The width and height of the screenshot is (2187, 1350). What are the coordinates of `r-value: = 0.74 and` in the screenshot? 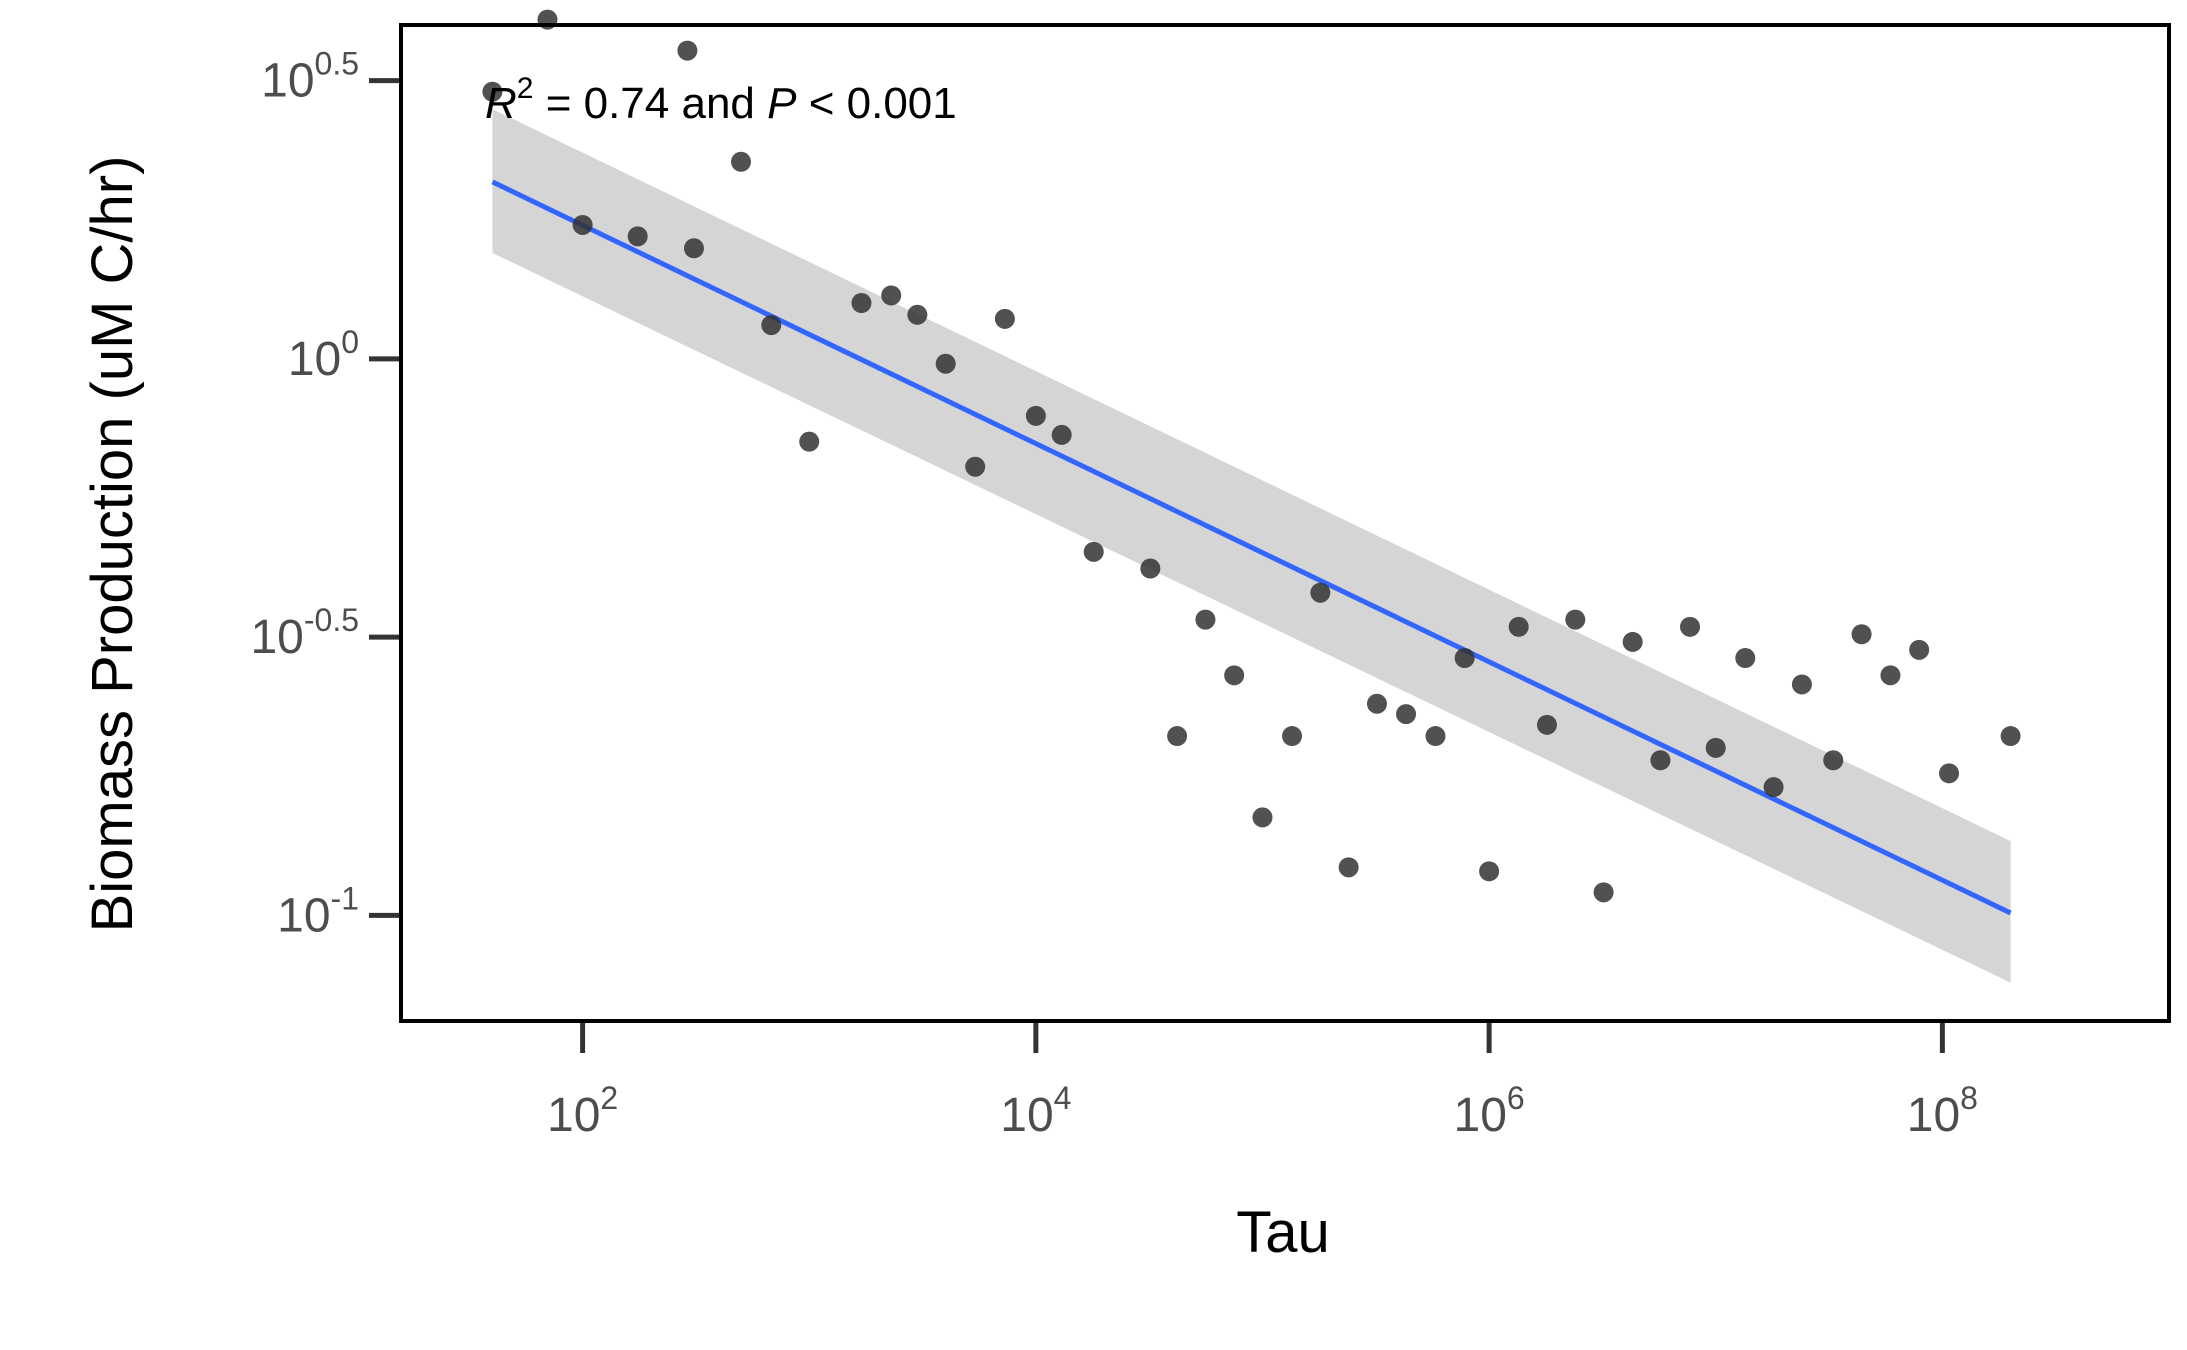 It's located at (650, 103).